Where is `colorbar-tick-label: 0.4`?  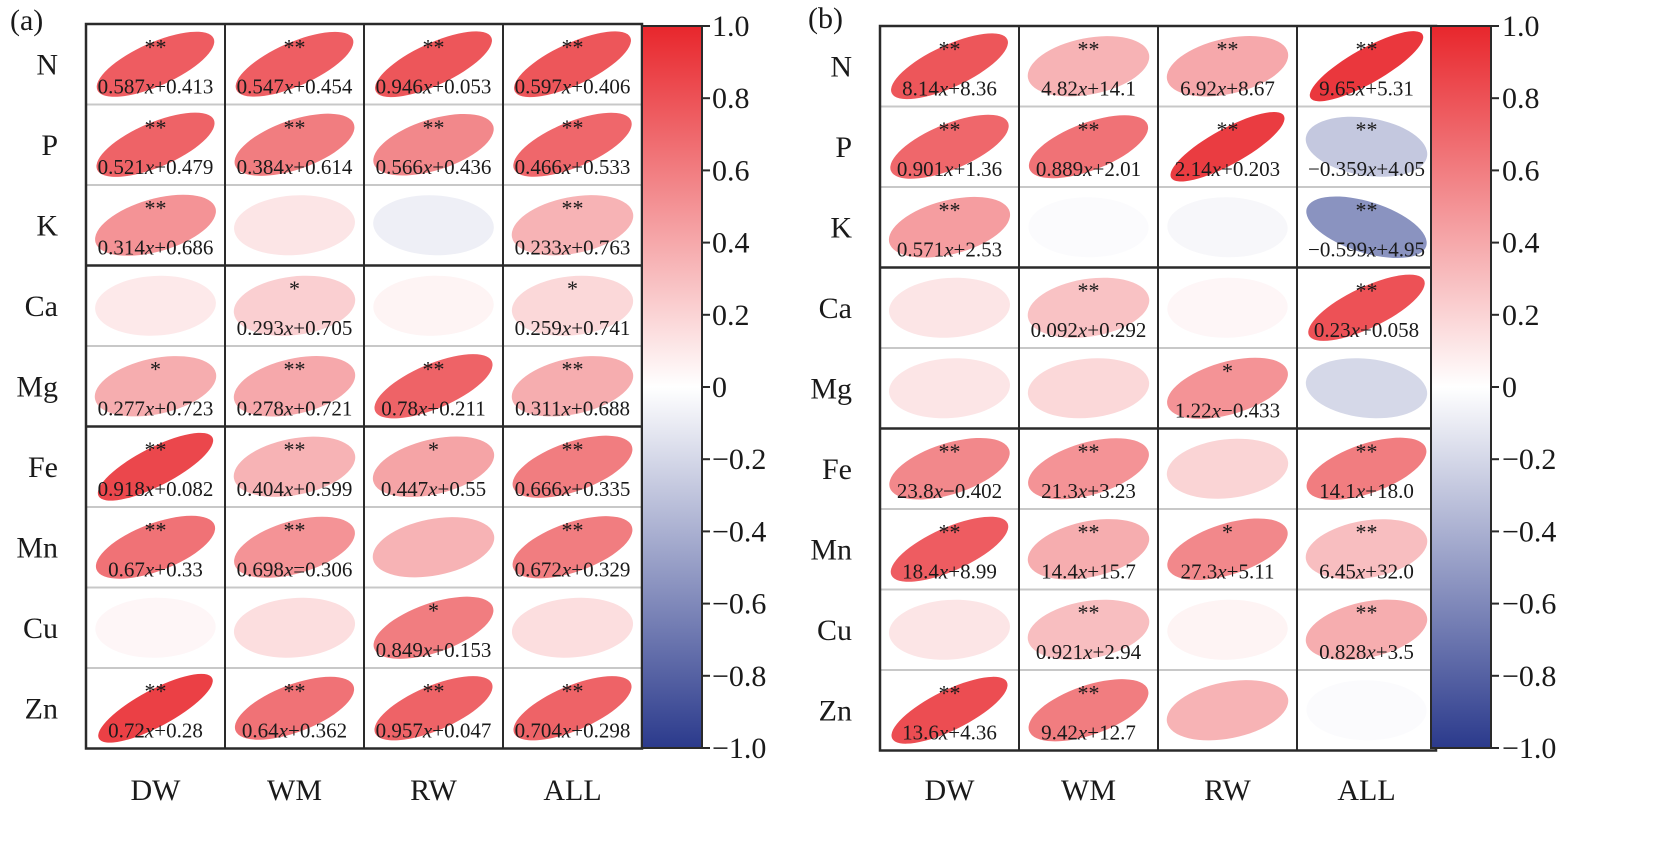 colorbar-tick-label: 0.4 is located at coordinates (1521, 243).